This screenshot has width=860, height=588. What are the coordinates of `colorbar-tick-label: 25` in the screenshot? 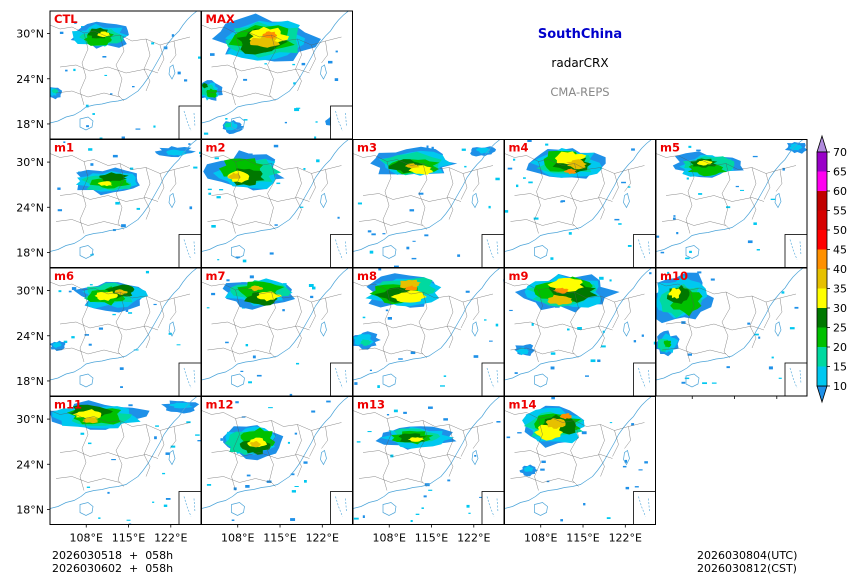 It's located at (840, 328).